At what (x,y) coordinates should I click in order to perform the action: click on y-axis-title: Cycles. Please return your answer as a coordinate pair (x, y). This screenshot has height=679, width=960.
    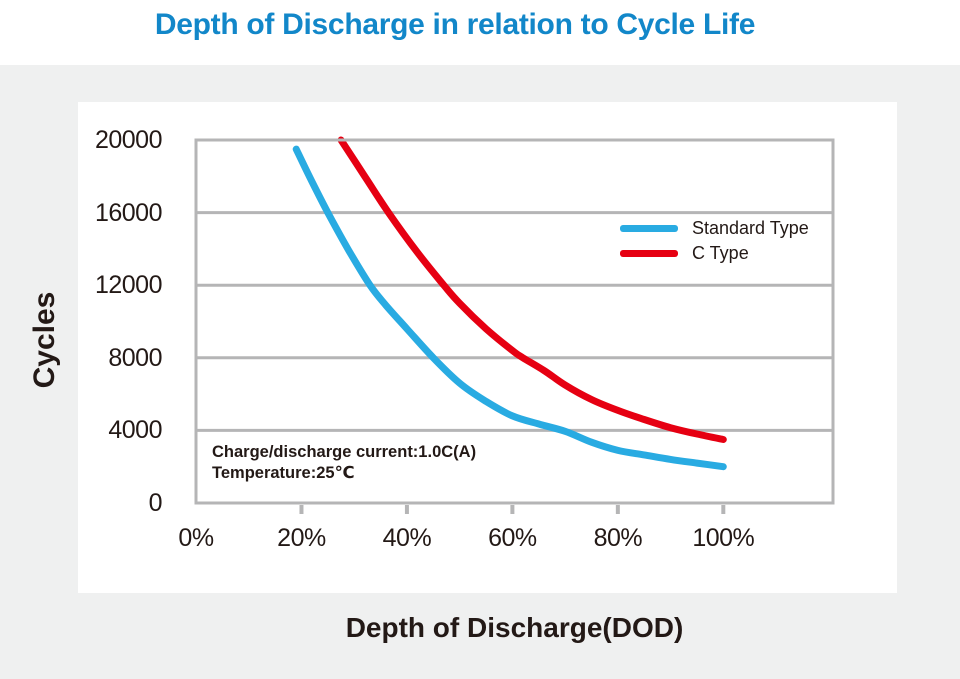
    Looking at the image, I should click on (44, 340).